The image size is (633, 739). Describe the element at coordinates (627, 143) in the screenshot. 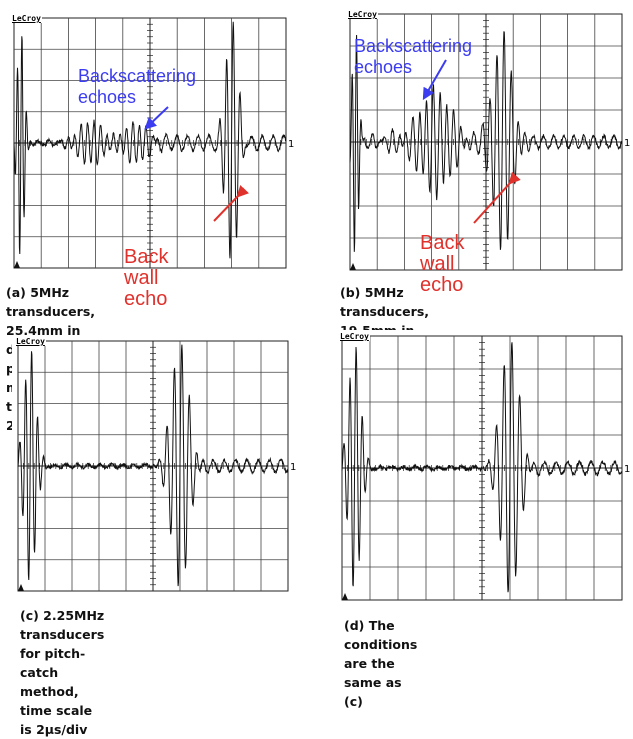

I see `scope-b-channel-marker: 1` at that location.